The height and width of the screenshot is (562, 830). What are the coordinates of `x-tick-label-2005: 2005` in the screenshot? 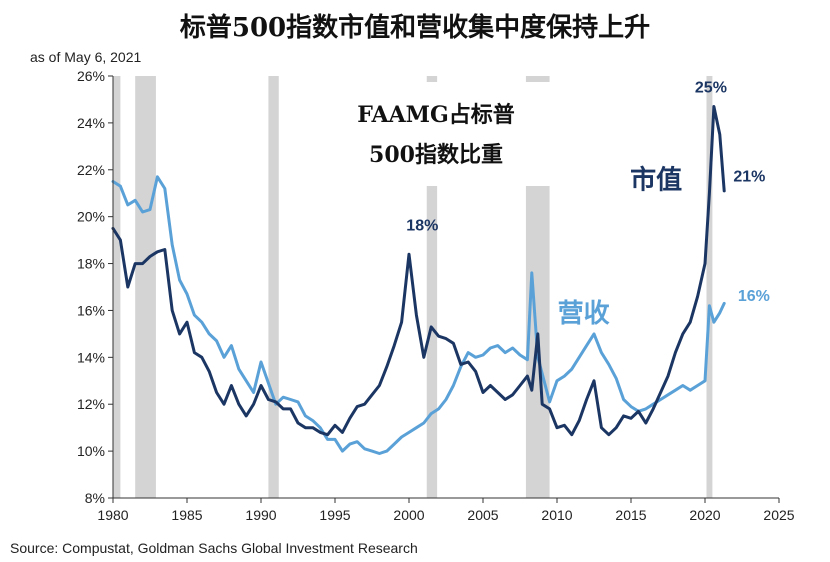 It's located at (482, 515).